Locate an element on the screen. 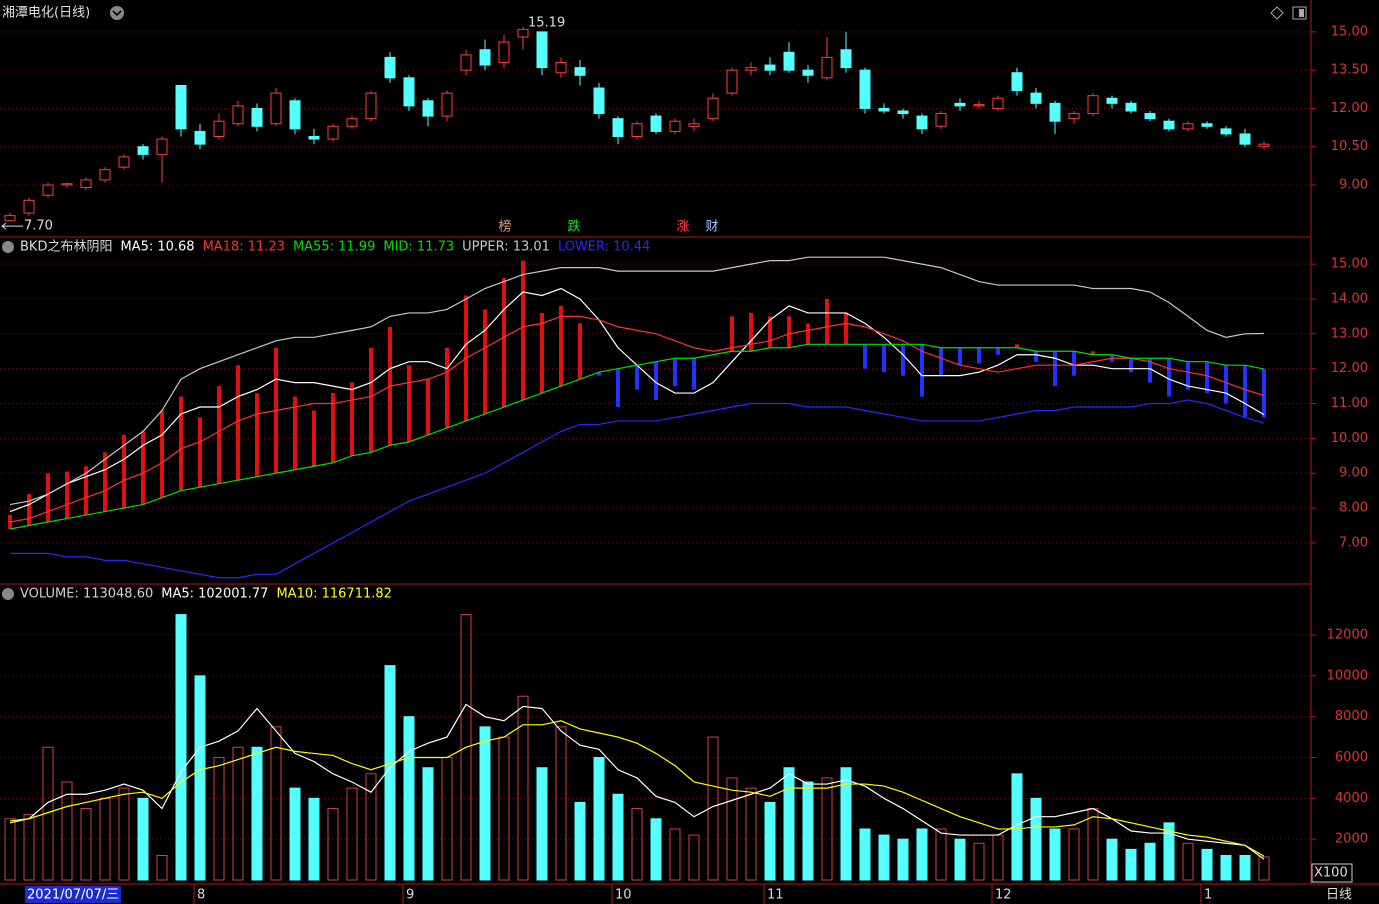 The width and height of the screenshot is (1379, 904). event-marker: 涨 is located at coordinates (682, 227).